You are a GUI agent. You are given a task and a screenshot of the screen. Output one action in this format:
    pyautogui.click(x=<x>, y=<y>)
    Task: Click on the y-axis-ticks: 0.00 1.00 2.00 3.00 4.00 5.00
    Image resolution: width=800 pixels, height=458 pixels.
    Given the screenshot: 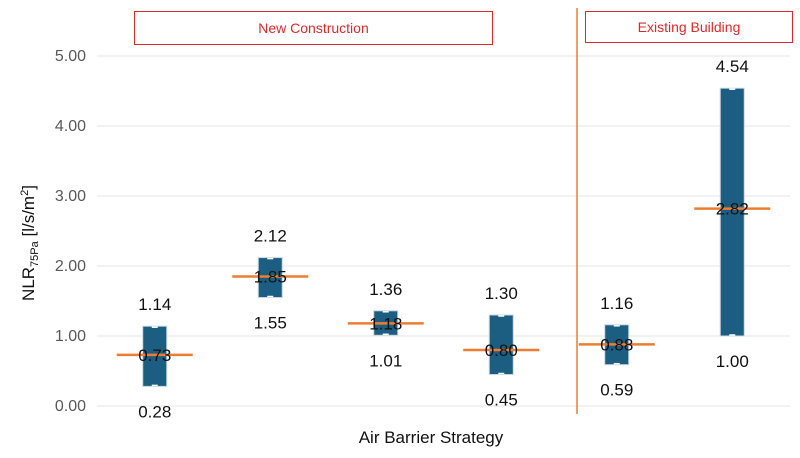 What is the action you would take?
    pyautogui.click(x=70, y=231)
    